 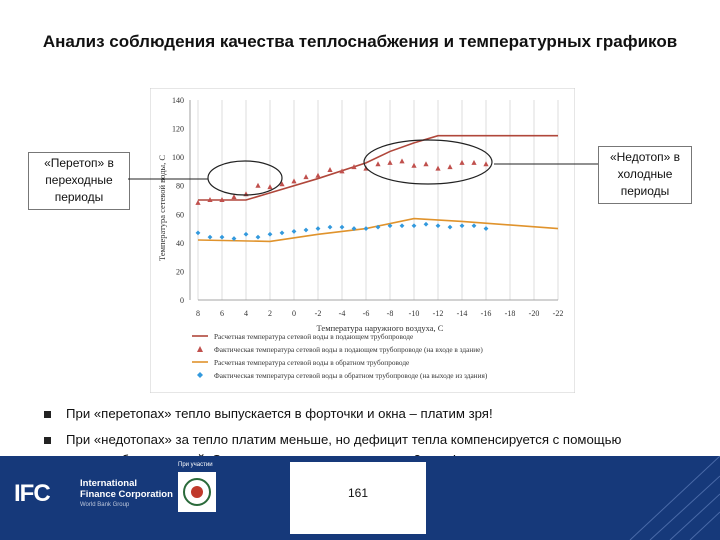 What do you see at coordinates (294, 313) in the screenshot?
I see `x-tick-label: 0` at bounding box center [294, 313].